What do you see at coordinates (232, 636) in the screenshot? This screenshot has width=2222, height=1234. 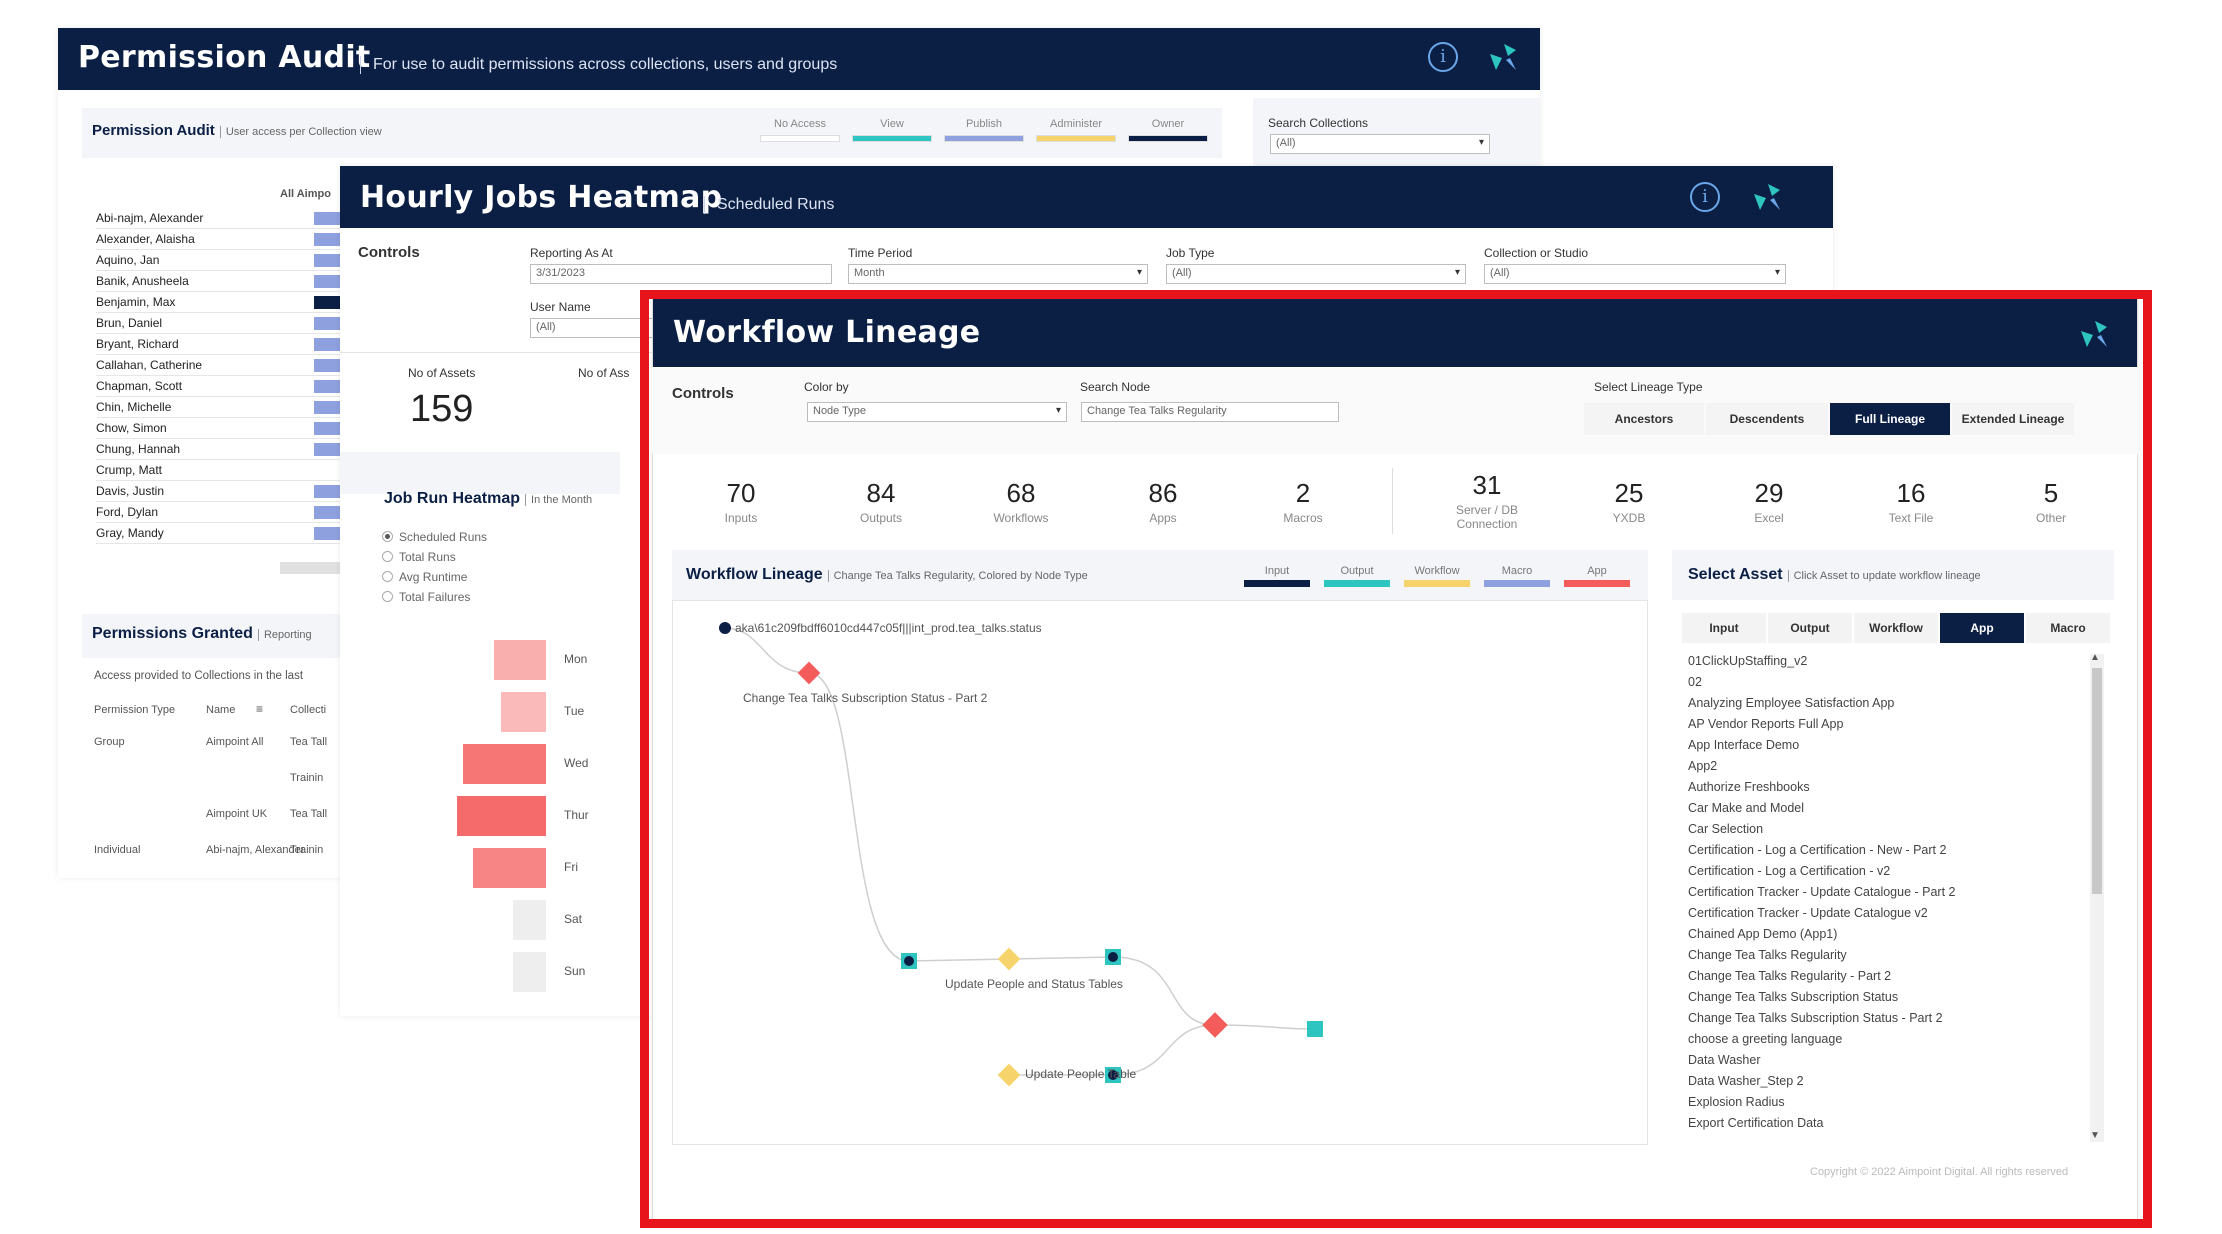 I see `permissions-granted-bar` at bounding box center [232, 636].